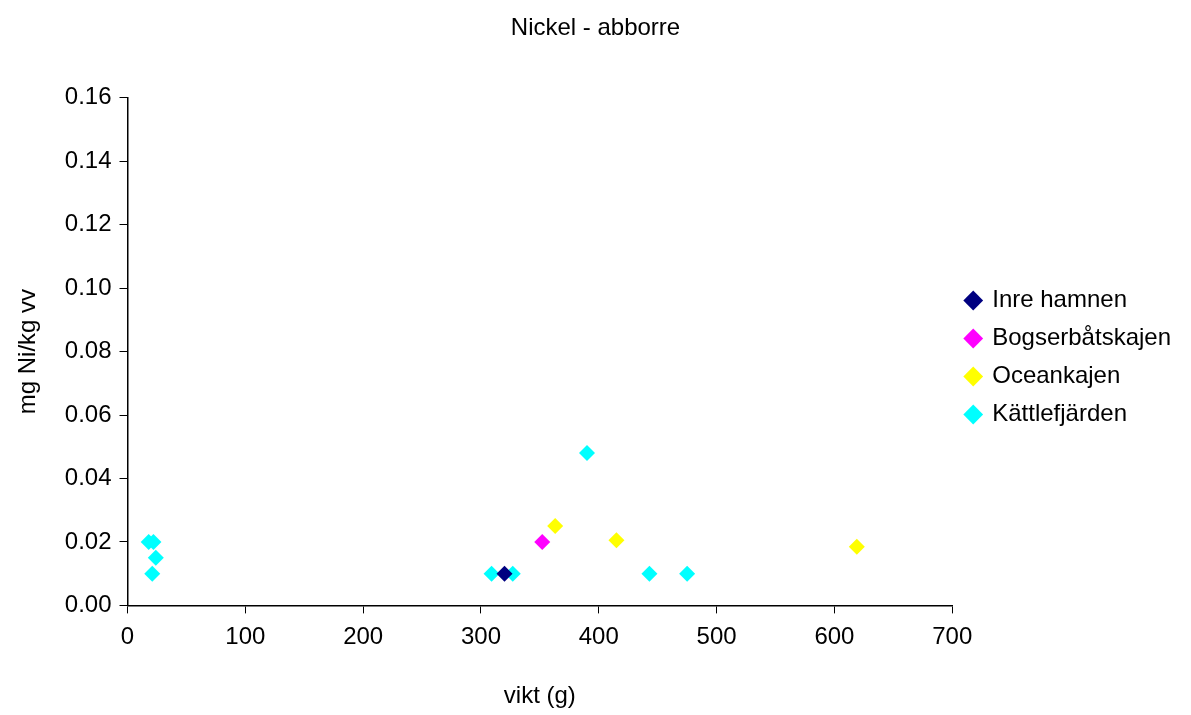  What do you see at coordinates (127, 636) in the screenshot?
I see `x-tick-label: 0` at bounding box center [127, 636].